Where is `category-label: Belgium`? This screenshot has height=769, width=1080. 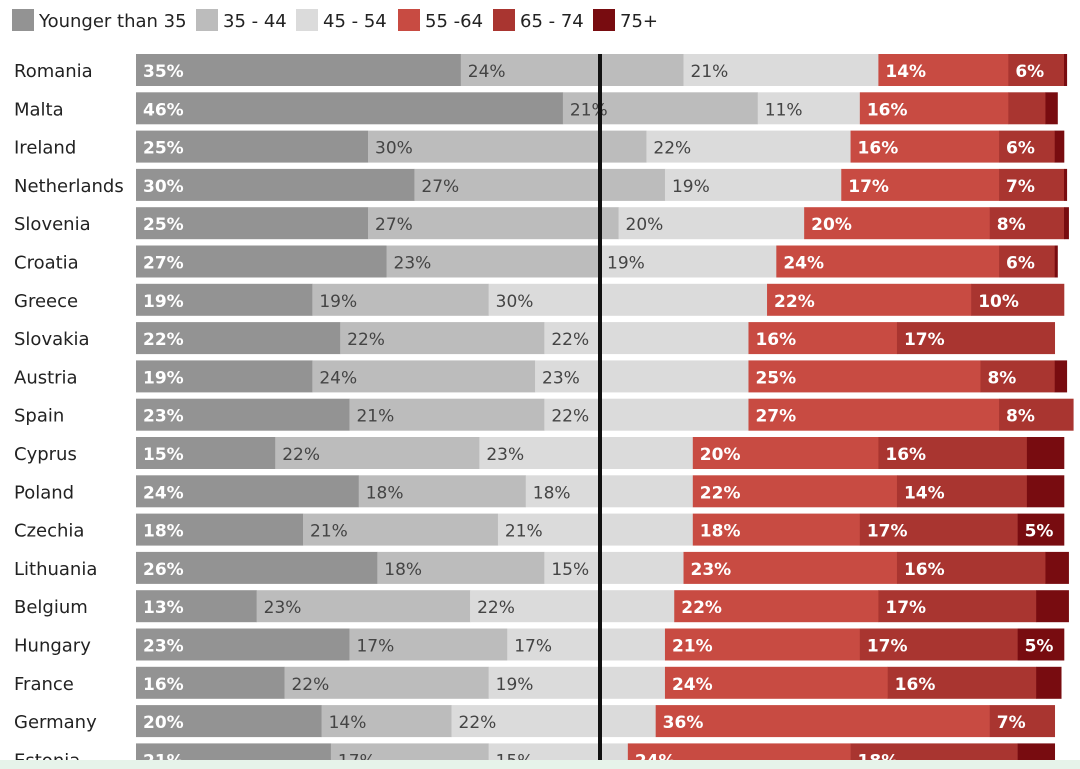
category-label: Belgium is located at coordinates (51, 607).